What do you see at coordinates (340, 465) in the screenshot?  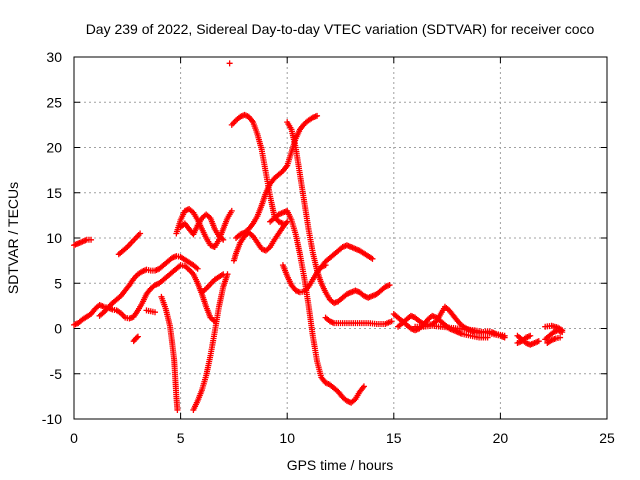 I see `x-axis-label: GPS time / hours` at bounding box center [340, 465].